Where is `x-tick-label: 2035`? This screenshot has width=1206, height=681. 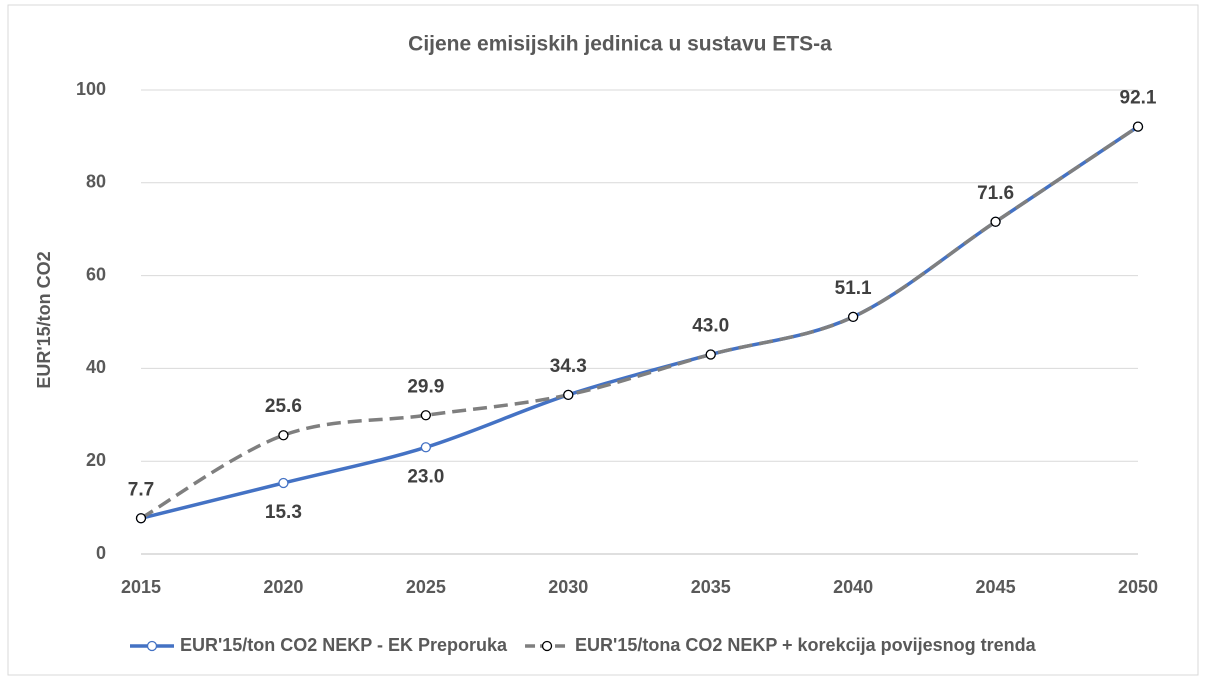
x-tick-label: 2035 is located at coordinates (711, 587).